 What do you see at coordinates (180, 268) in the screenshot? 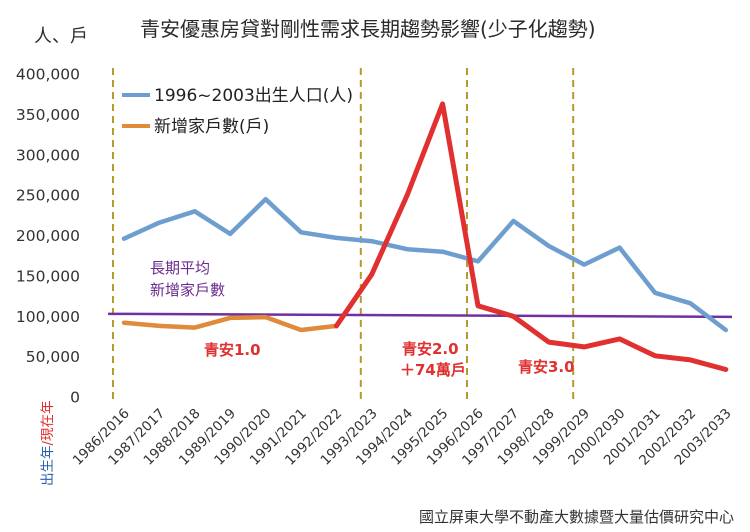
I see `reference-line-label-1: 長期平均` at bounding box center [180, 268].